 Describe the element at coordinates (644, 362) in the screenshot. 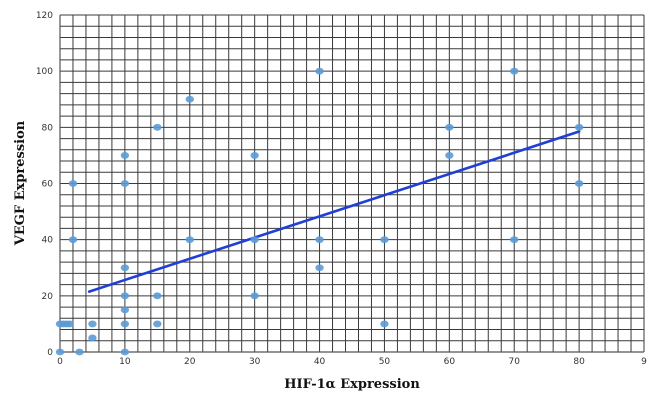

I see `x-tick-label: 9` at that location.